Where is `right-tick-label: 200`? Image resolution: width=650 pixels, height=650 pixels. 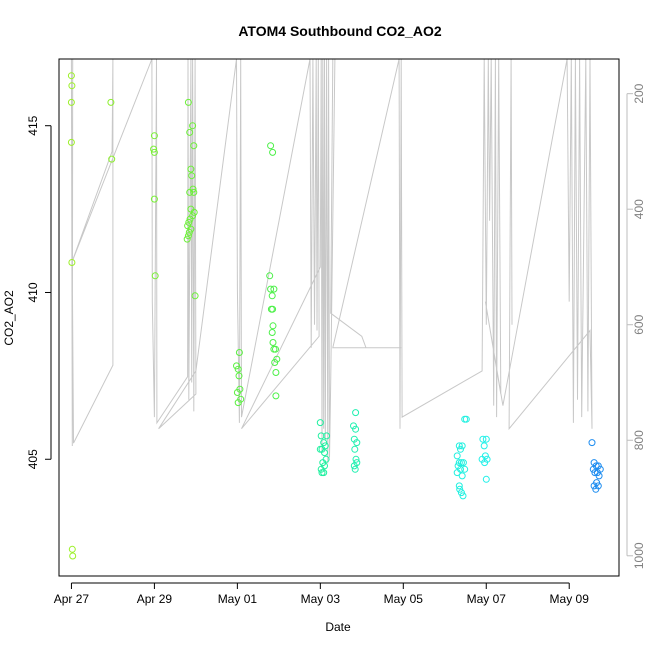 right-tick-label: 200 is located at coordinates (639, 93).